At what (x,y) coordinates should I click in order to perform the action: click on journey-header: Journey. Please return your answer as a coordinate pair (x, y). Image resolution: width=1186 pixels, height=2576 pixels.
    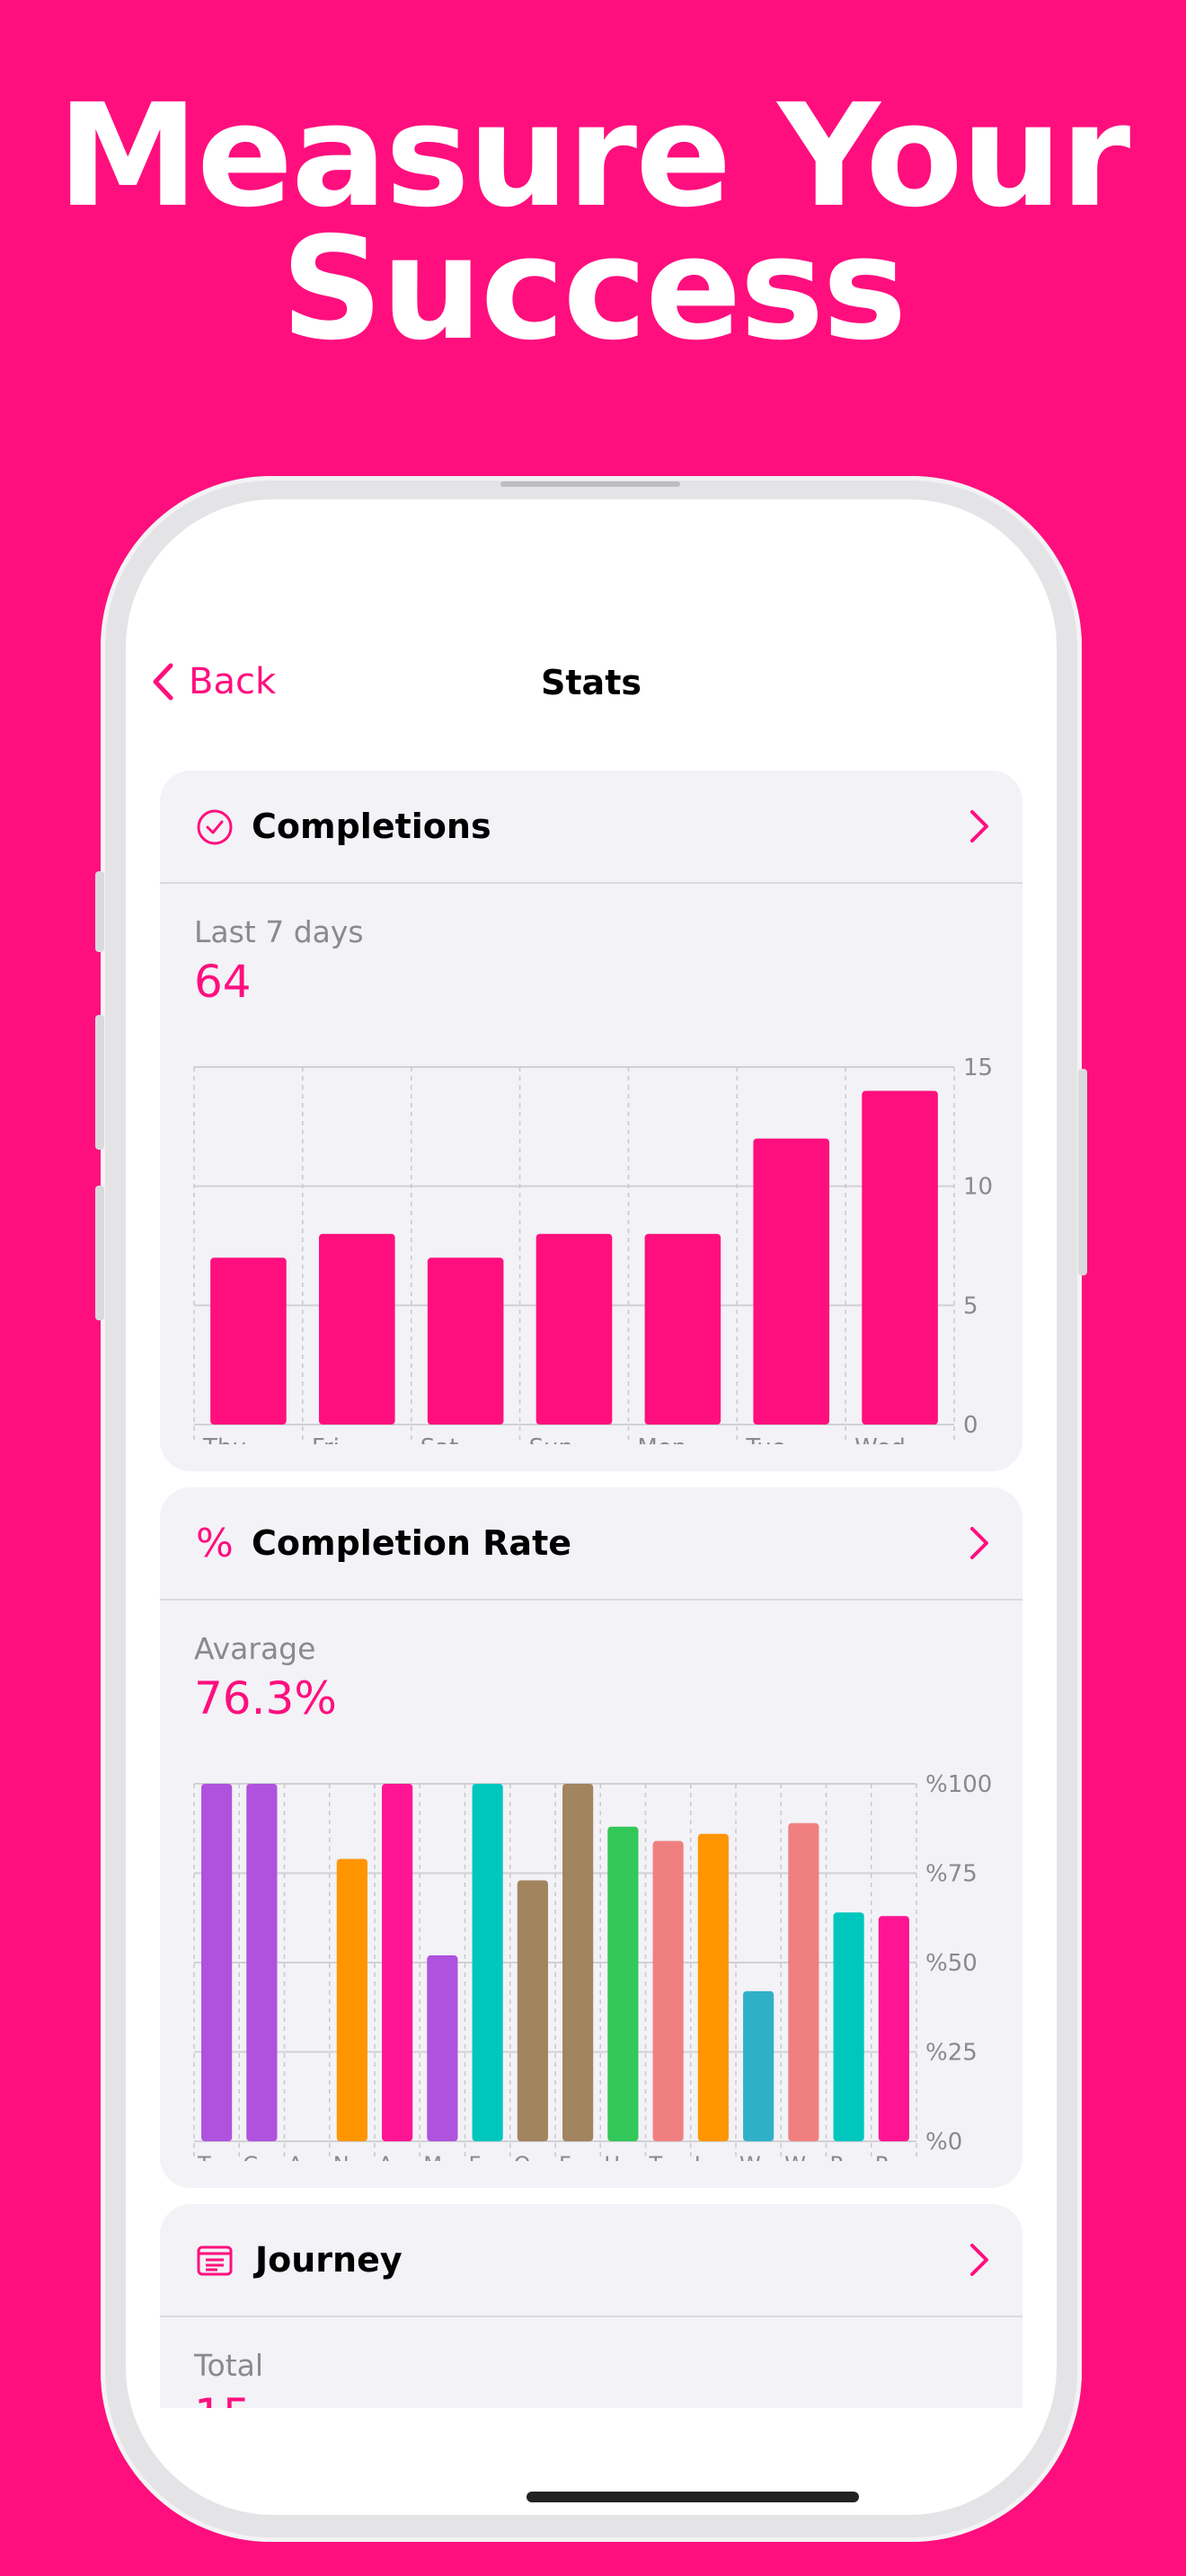
    Looking at the image, I should click on (591, 2260).